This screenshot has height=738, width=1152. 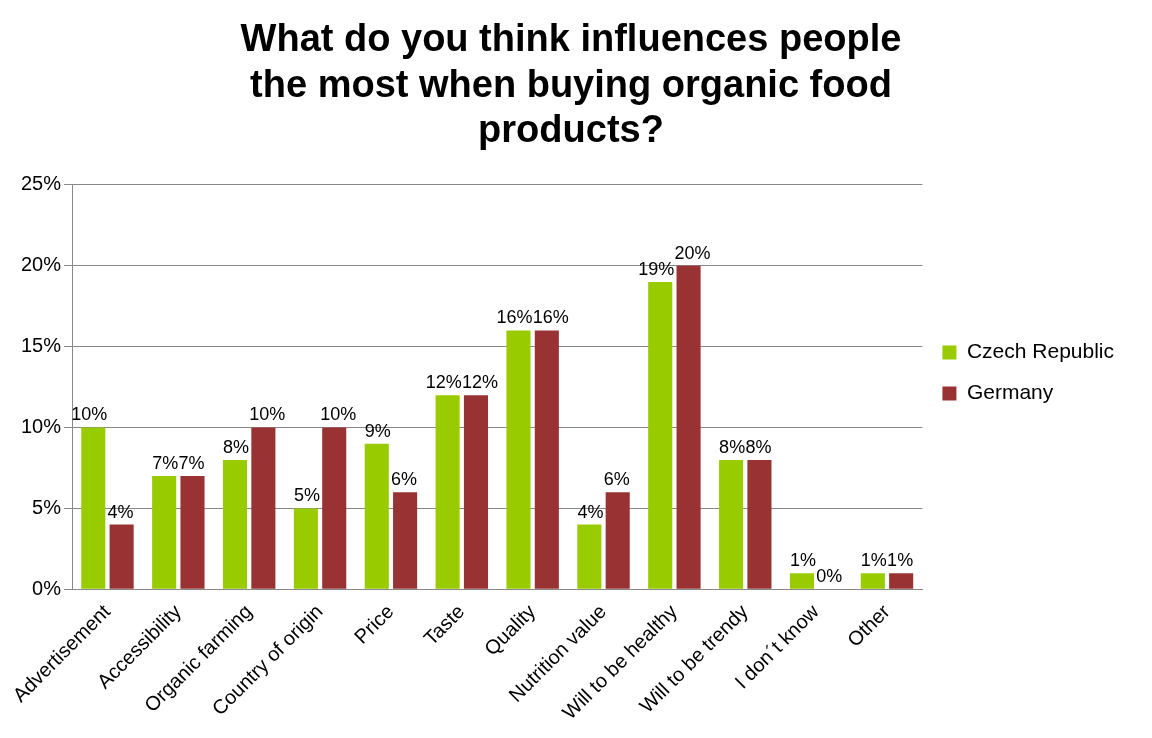 I want to click on y-tick-label: 10%, so click(x=41, y=426).